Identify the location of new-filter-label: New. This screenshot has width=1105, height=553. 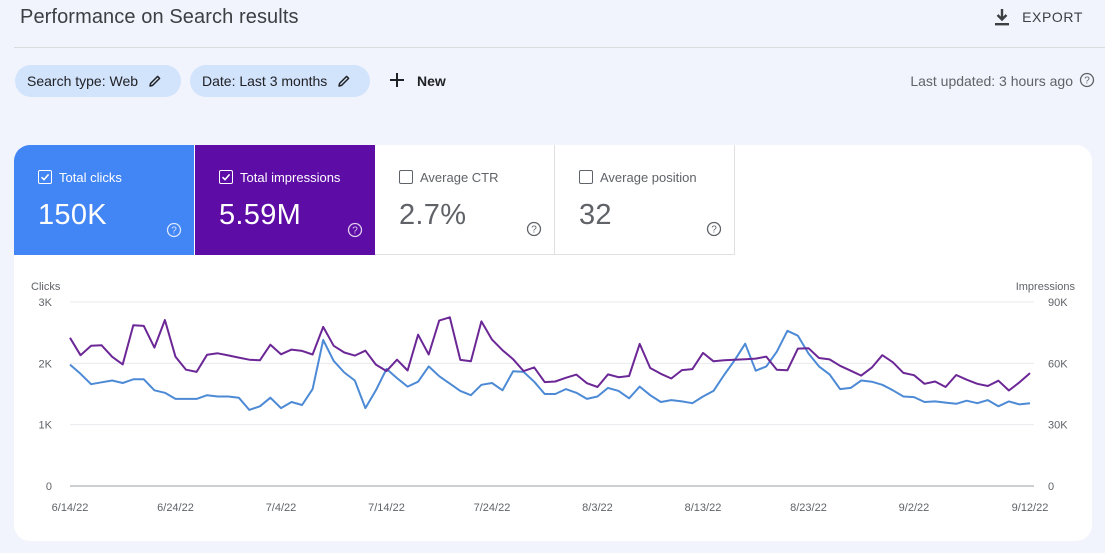
(431, 81).